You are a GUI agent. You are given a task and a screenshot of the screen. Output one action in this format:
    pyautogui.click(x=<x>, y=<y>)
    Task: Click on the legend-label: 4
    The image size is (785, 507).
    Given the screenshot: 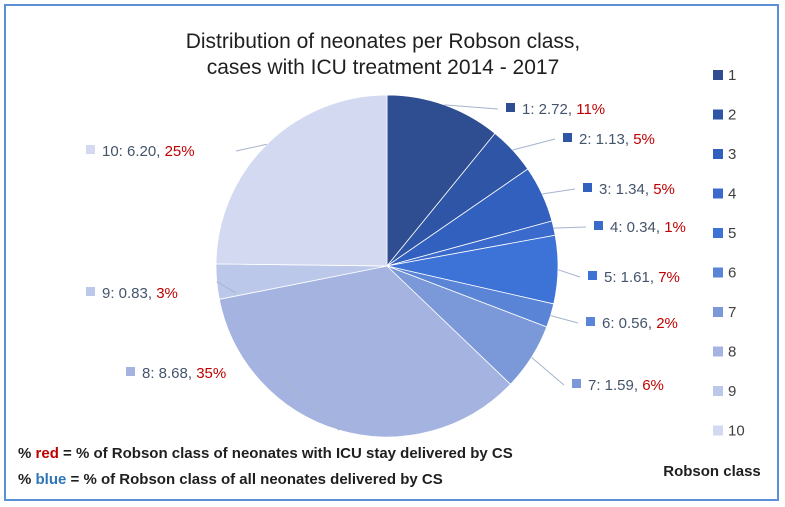 What is the action you would take?
    pyautogui.click(x=732, y=194)
    